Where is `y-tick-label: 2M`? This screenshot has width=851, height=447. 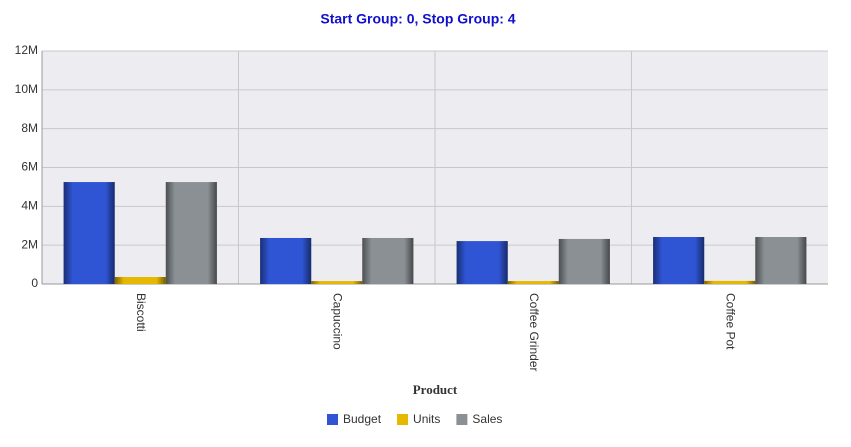
y-tick-label: 2M is located at coordinates (29, 244).